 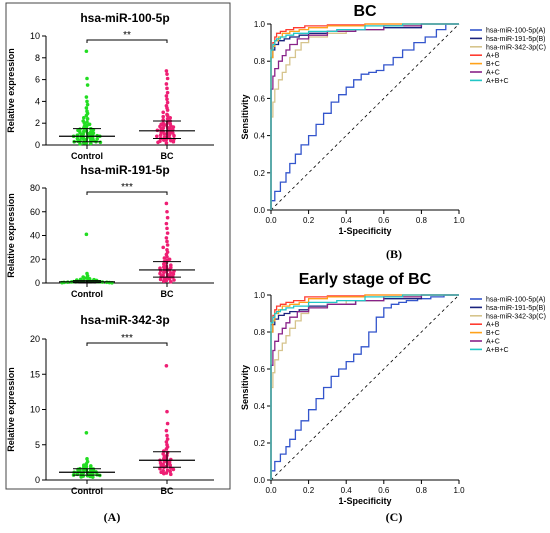 I want to click on legend-label: A+B+C, so click(x=497, y=350).